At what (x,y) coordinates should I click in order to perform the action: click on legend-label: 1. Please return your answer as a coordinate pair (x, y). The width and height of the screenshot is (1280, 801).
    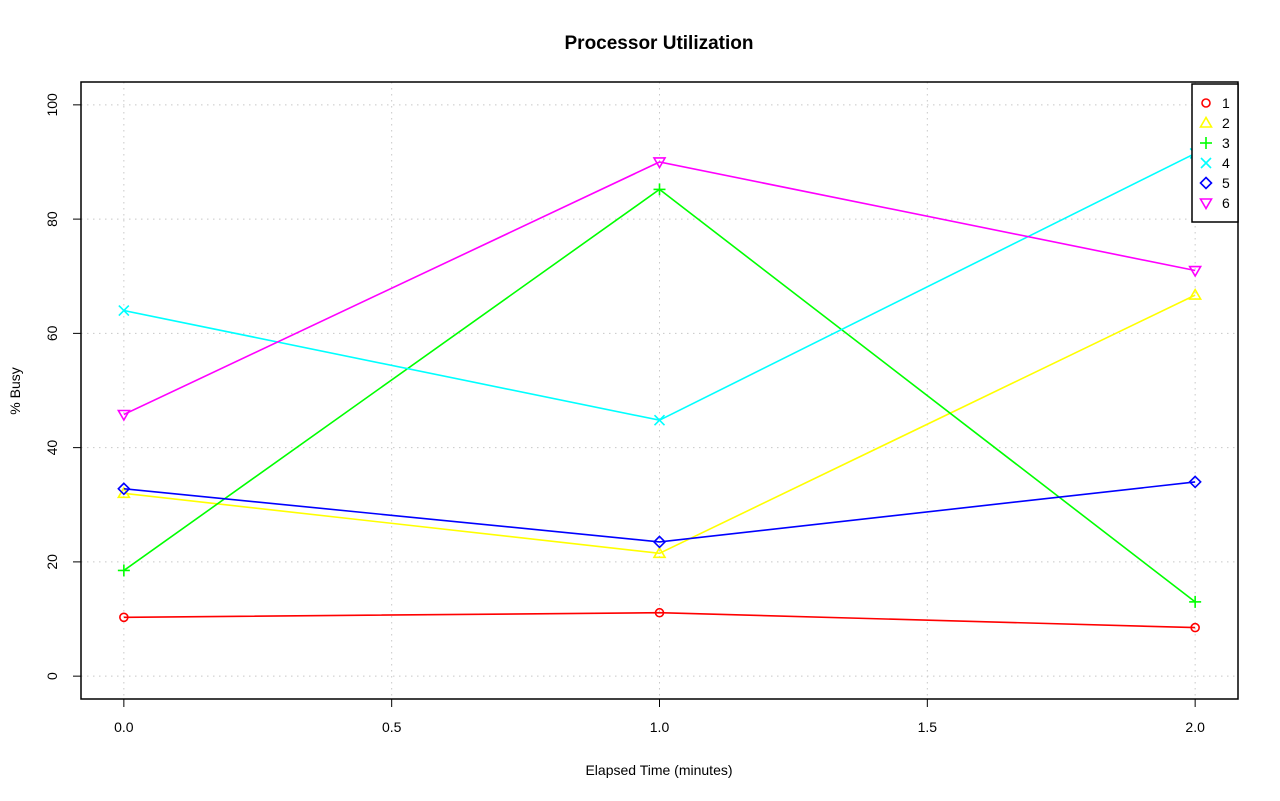
    Looking at the image, I should click on (1226, 103).